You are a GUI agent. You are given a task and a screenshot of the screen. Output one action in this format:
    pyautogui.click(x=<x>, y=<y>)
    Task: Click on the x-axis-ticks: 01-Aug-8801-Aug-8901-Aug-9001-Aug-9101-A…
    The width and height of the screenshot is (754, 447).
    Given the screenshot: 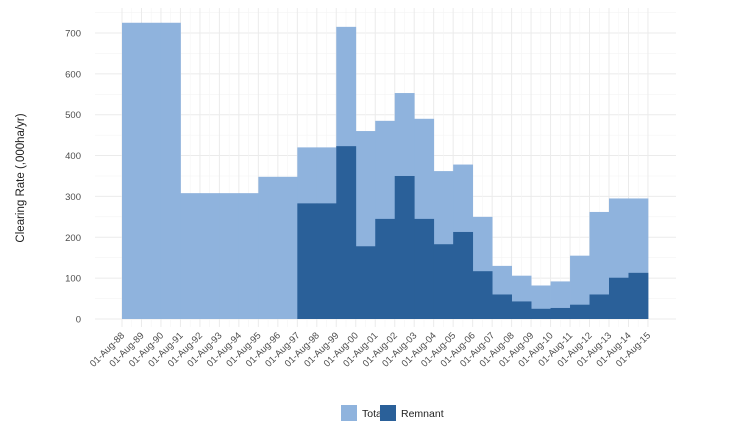 What is the action you would take?
    pyautogui.click(x=370, y=349)
    